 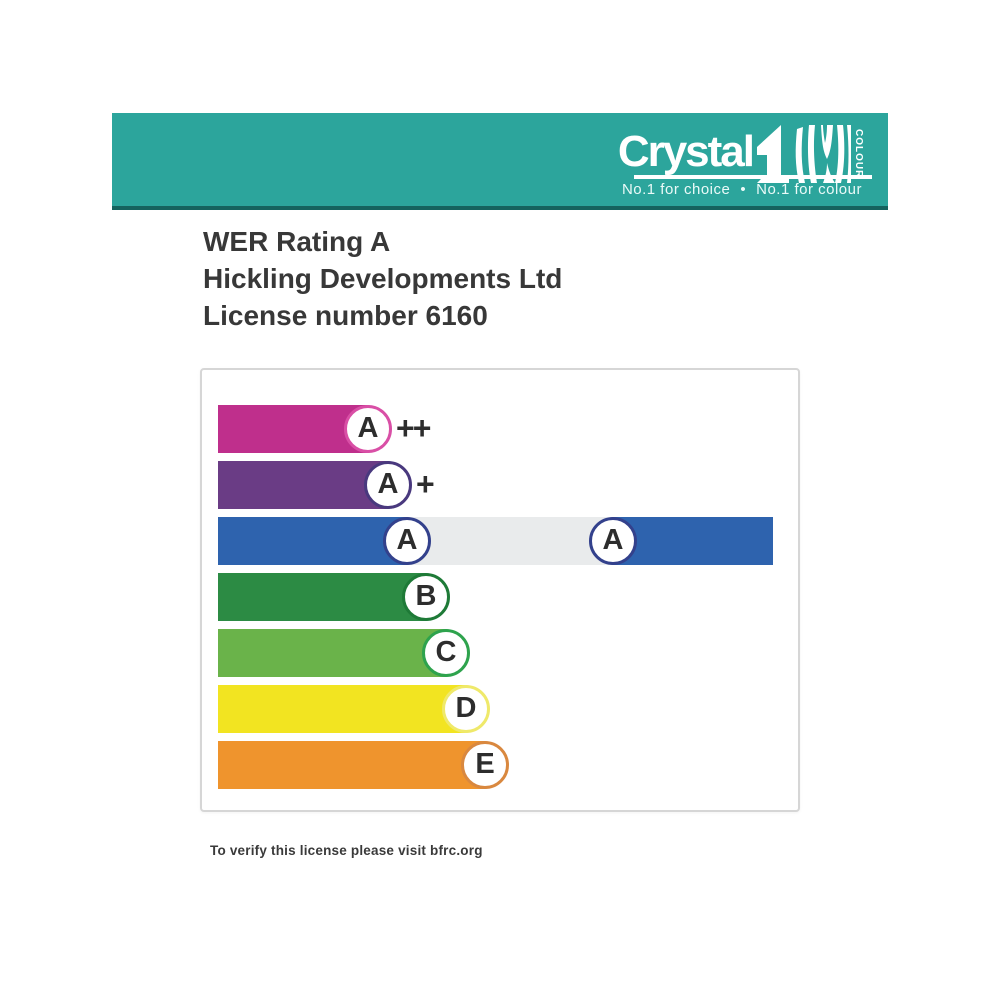 What do you see at coordinates (676, 189) in the screenshot?
I see `tagline-left: No.1 for choice` at bounding box center [676, 189].